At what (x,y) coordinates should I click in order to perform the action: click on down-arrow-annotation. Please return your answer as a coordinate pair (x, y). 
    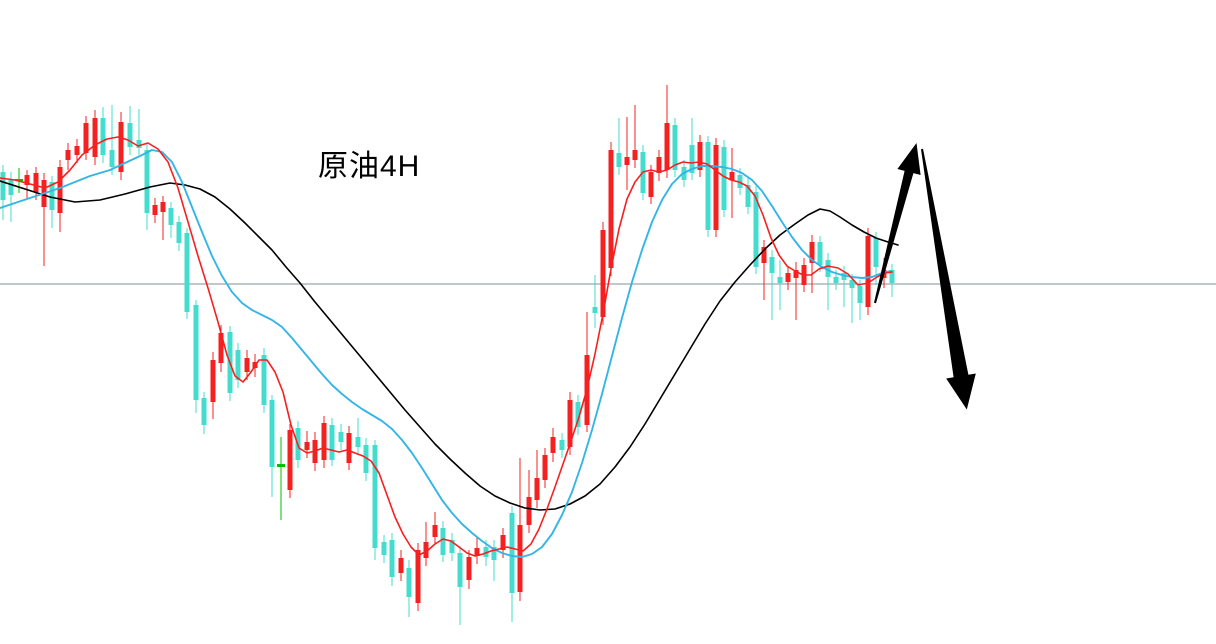
    Looking at the image, I should click on (948, 279).